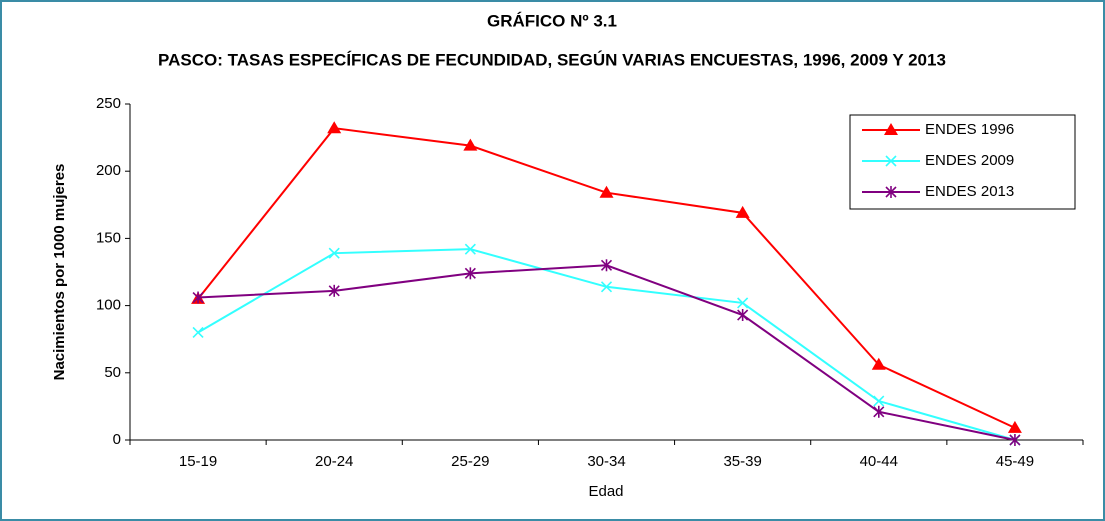  I want to click on y-tick-label: 250, so click(108, 103).